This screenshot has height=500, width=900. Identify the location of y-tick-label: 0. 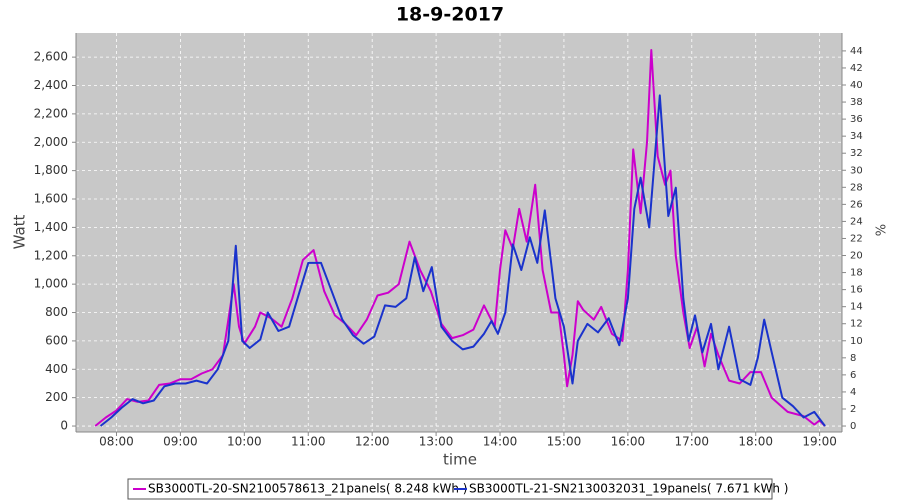
(64, 426).